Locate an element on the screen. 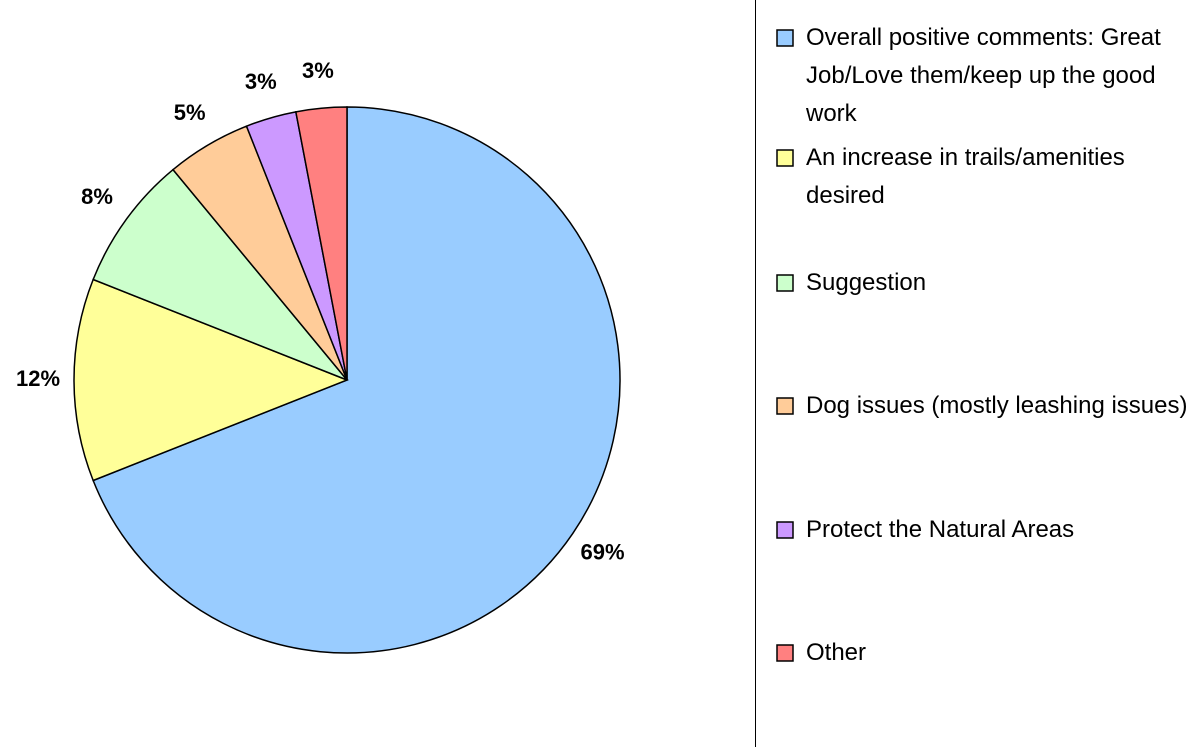  legend-entry: Dog issues (mostly leashing issues) is located at coordinates (997, 405).